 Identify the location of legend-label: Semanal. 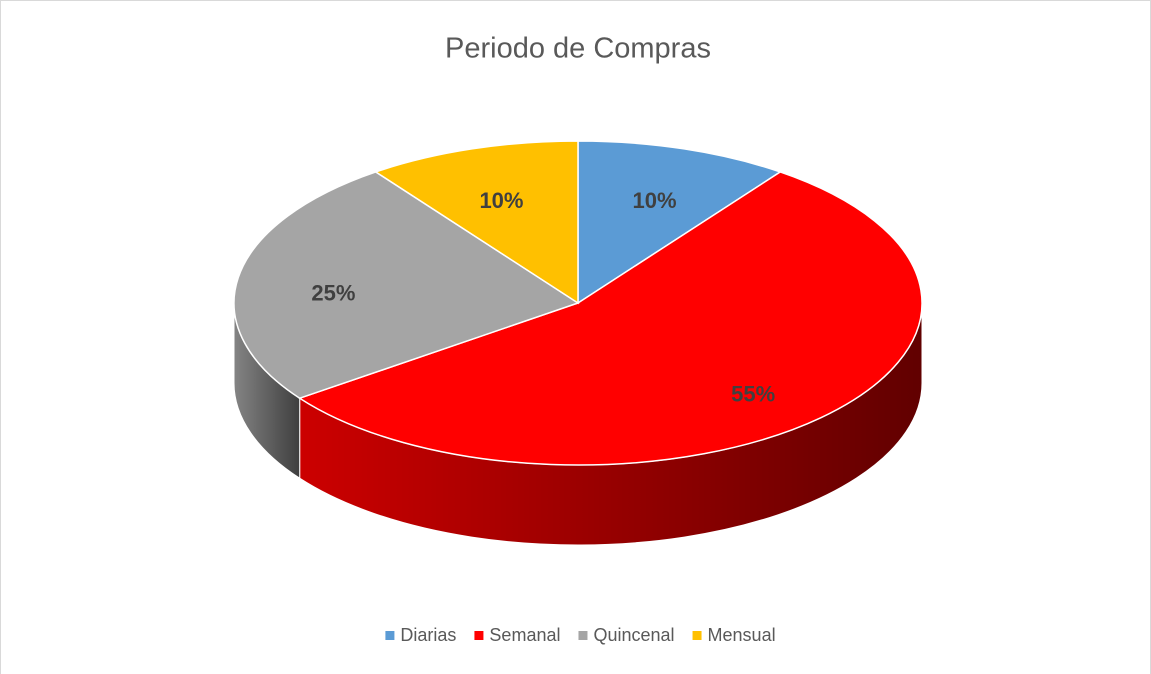
(524, 635).